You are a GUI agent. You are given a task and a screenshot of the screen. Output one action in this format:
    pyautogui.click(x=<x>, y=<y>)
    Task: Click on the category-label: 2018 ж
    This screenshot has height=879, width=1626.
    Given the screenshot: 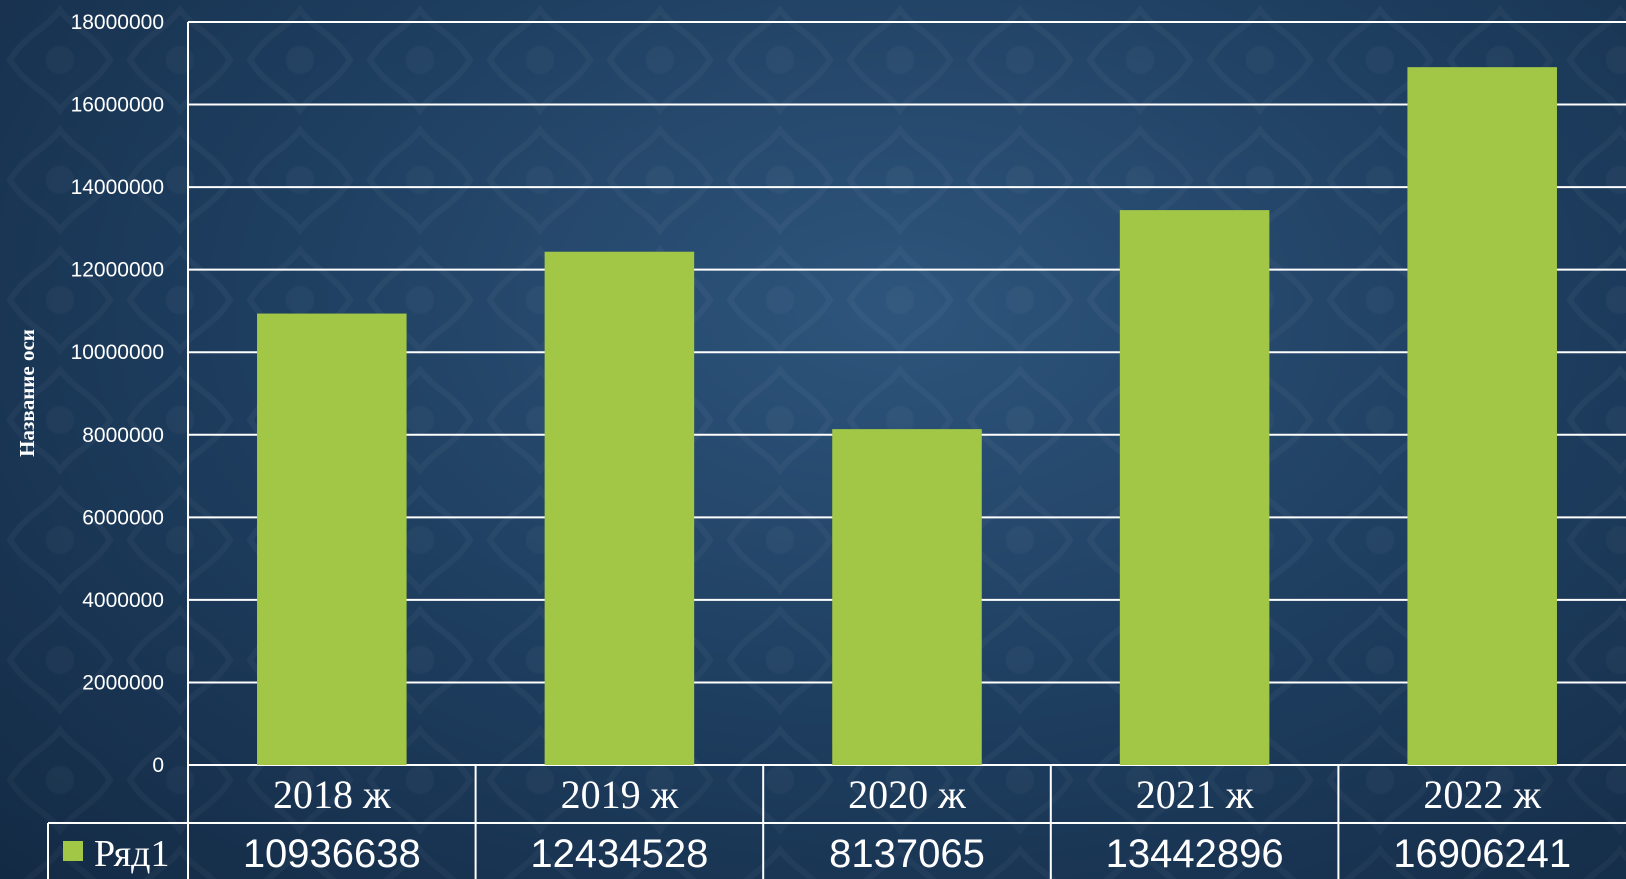 What is the action you would take?
    pyautogui.click(x=332, y=794)
    